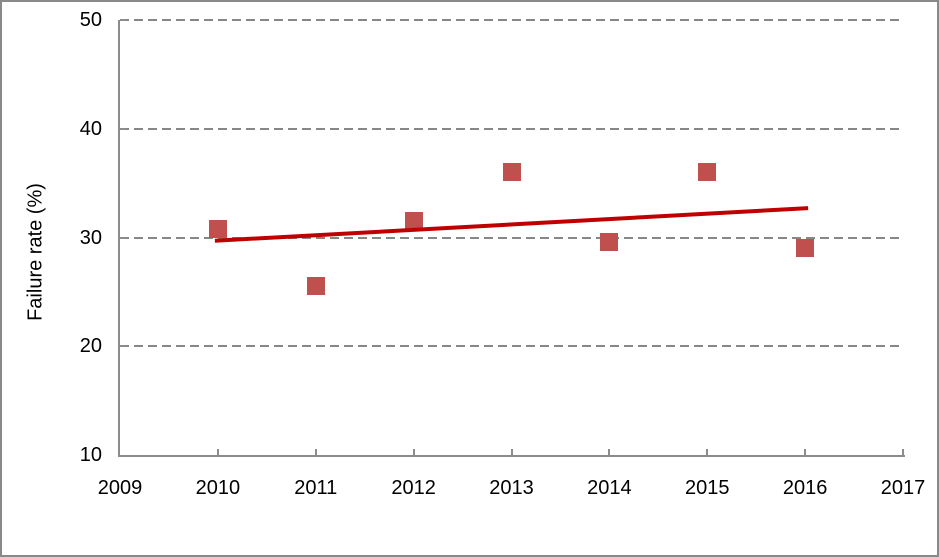 Image resolution: width=939 pixels, height=557 pixels. Describe the element at coordinates (119, 238) in the screenshot. I see `y-axis-line` at that location.